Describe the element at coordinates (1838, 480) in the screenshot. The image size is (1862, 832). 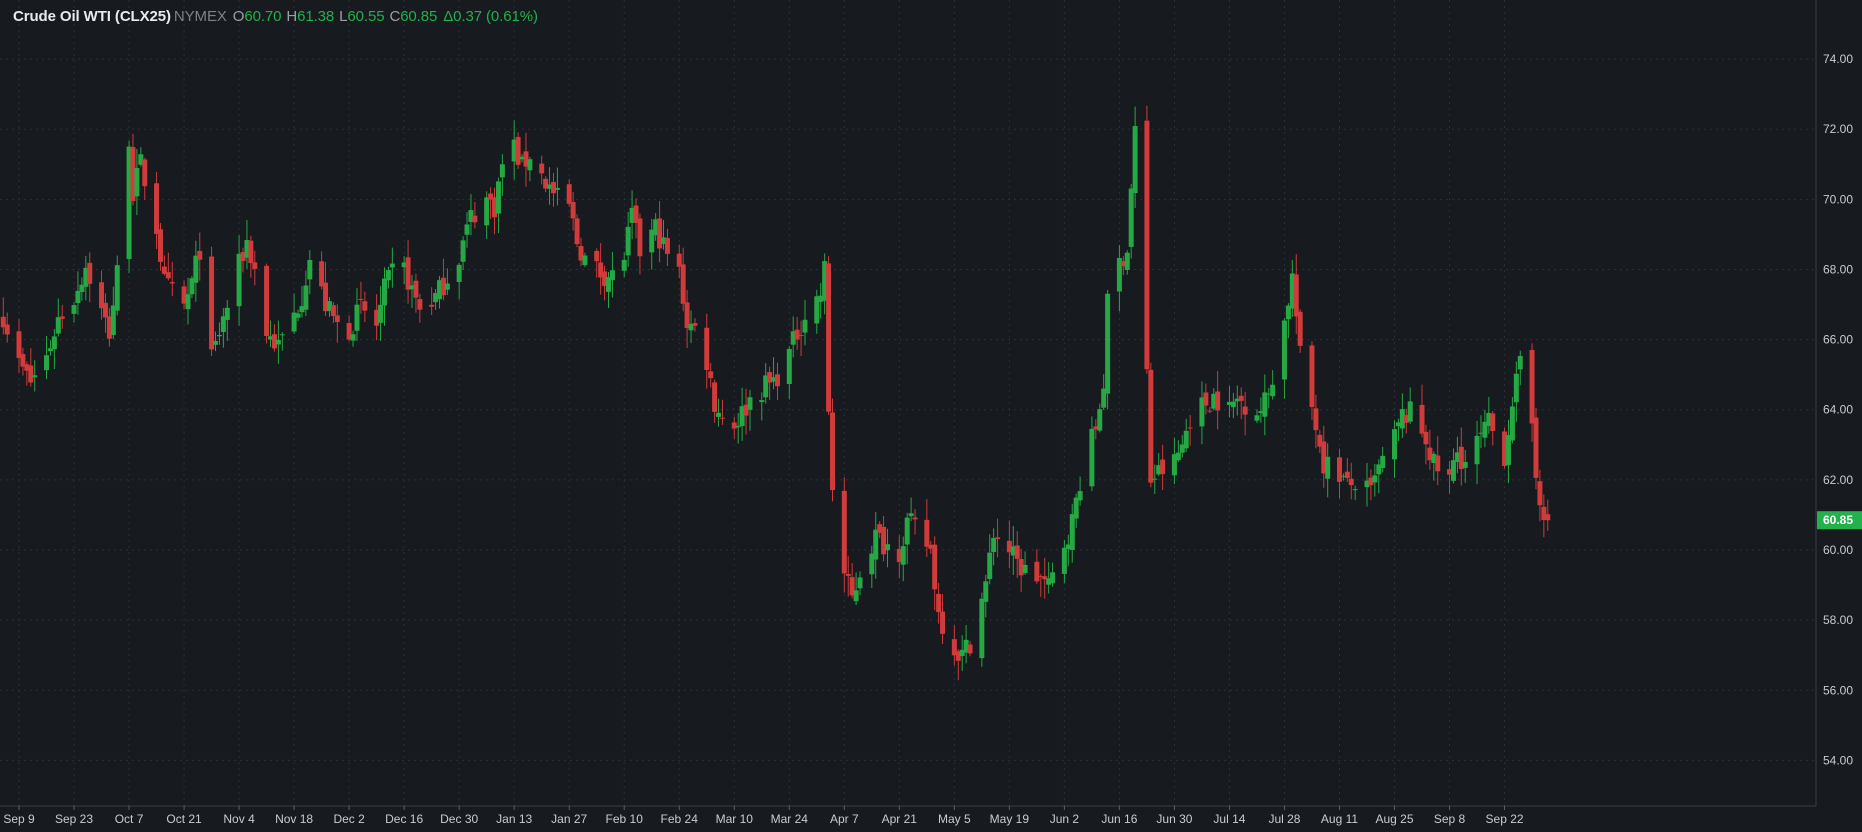
I see `y-tick-label: 62.00` at that location.